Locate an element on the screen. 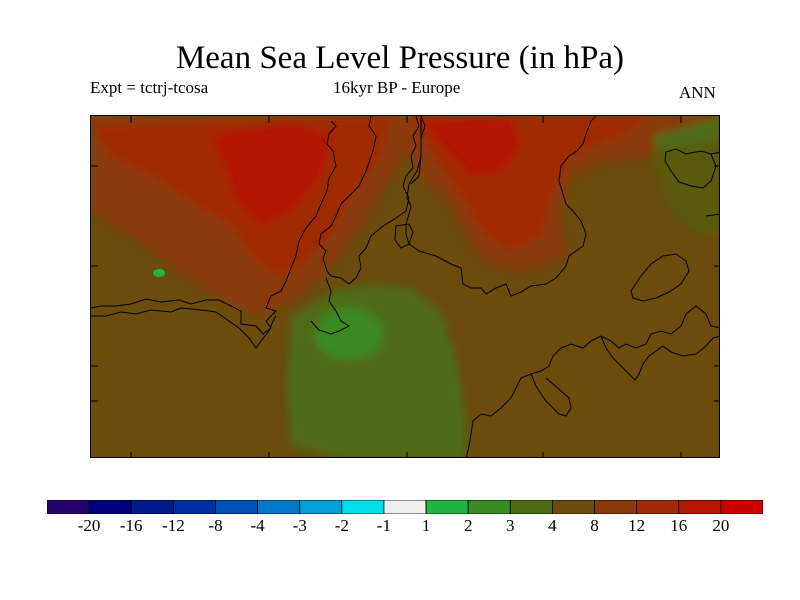 The width and height of the screenshot is (800, 600). colorbar-tick-label: -2 is located at coordinates (341, 525).